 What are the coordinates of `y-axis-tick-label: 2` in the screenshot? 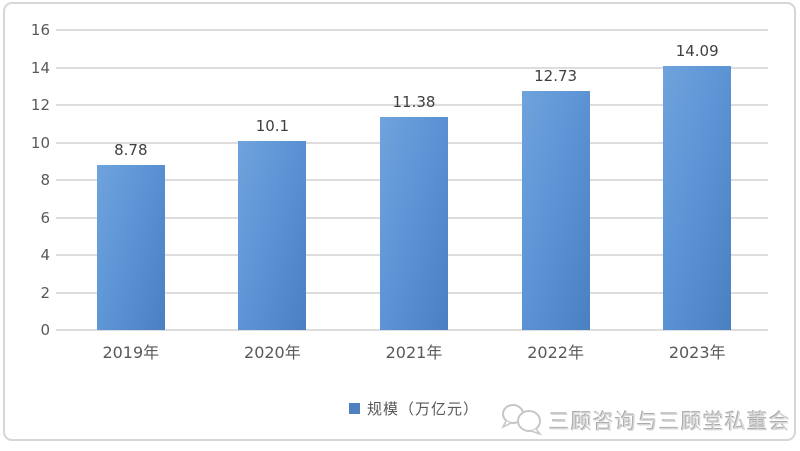 It's located at (45, 292).